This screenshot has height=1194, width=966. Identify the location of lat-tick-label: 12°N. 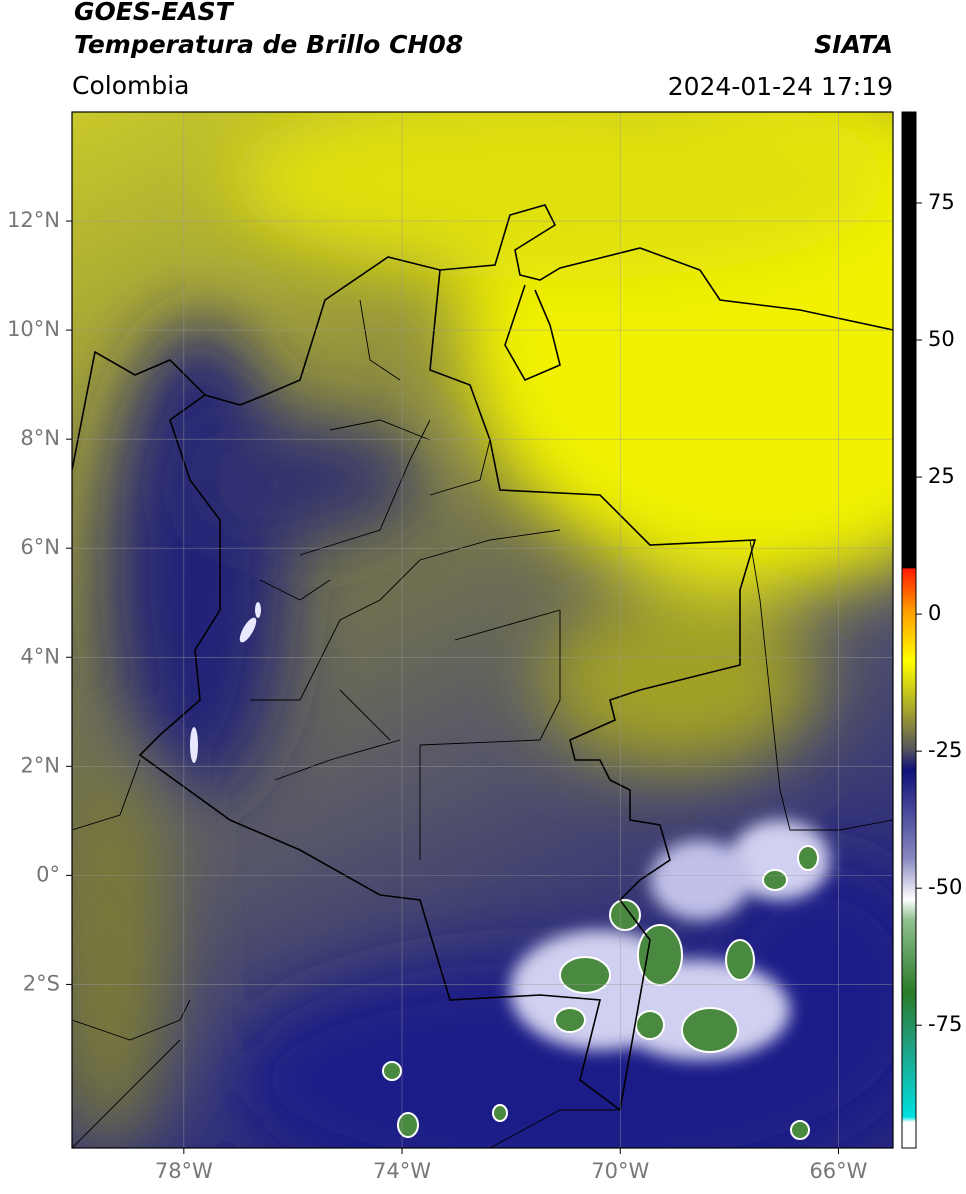
(33, 220).